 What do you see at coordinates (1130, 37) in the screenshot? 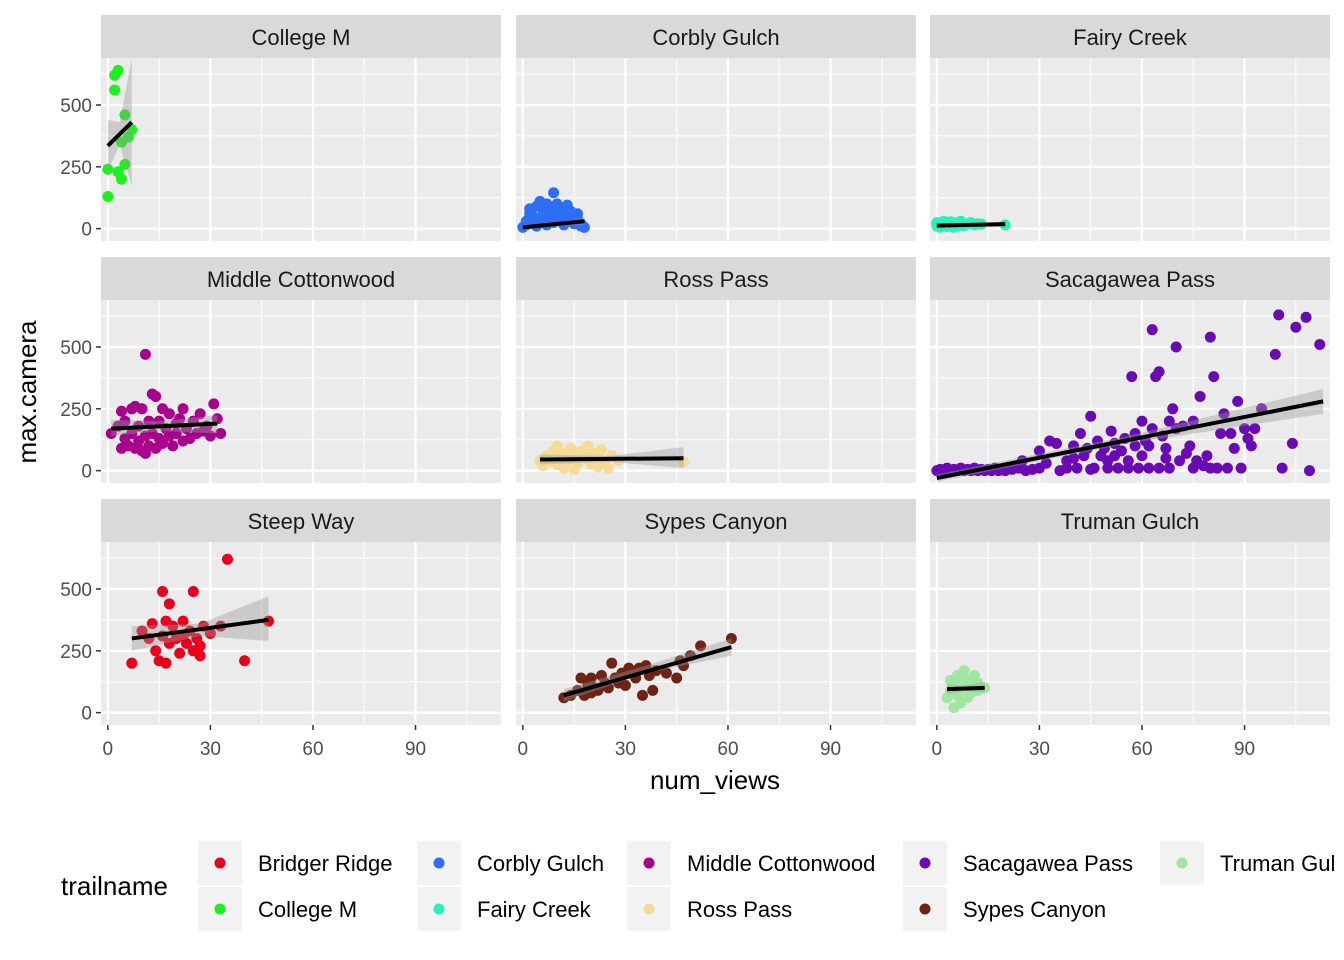
I see `facet-strip-label: Fairy Creek` at bounding box center [1130, 37].